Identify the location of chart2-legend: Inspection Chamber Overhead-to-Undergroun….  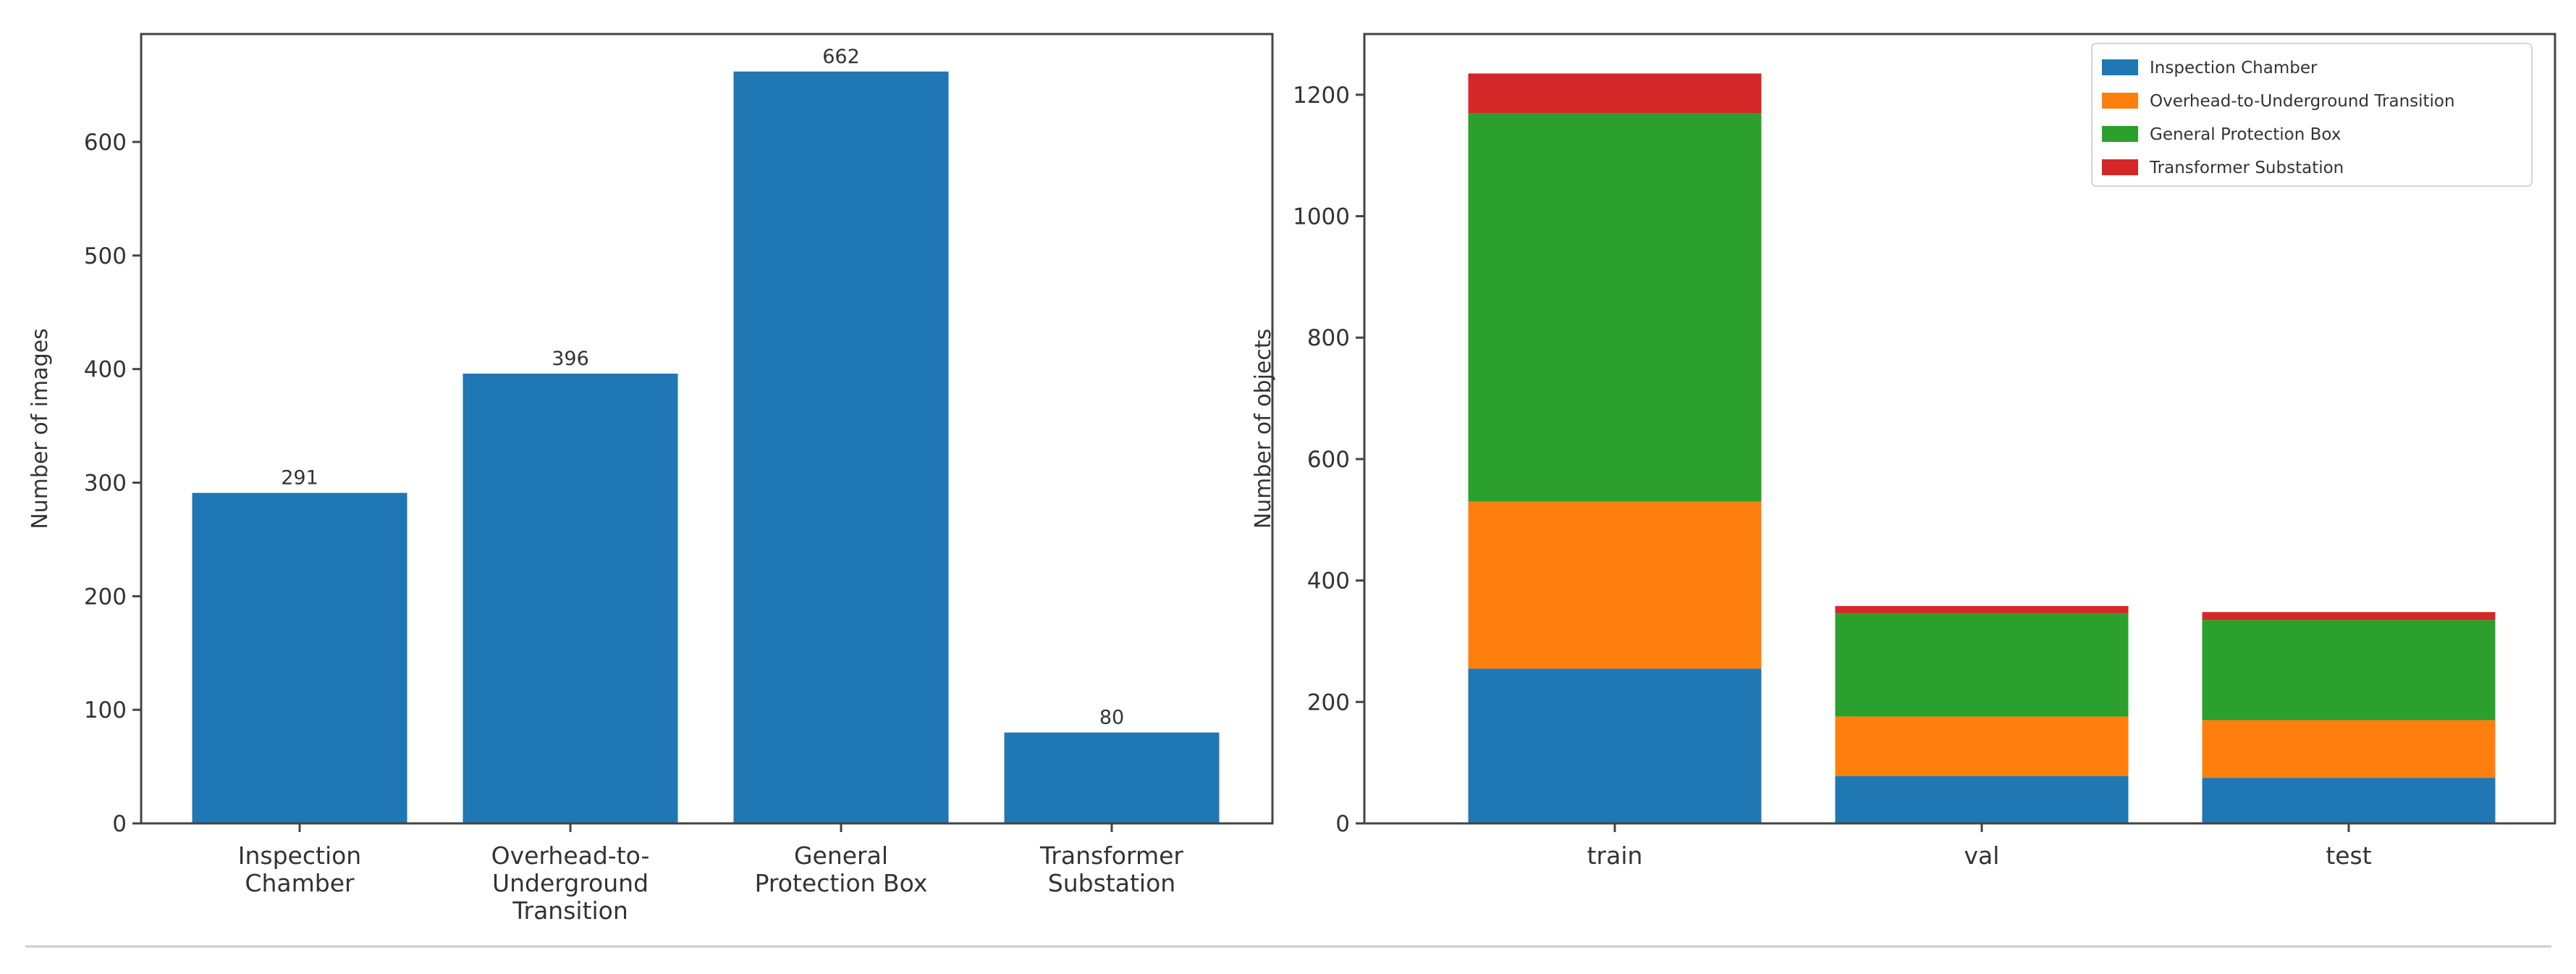
(2312, 115).